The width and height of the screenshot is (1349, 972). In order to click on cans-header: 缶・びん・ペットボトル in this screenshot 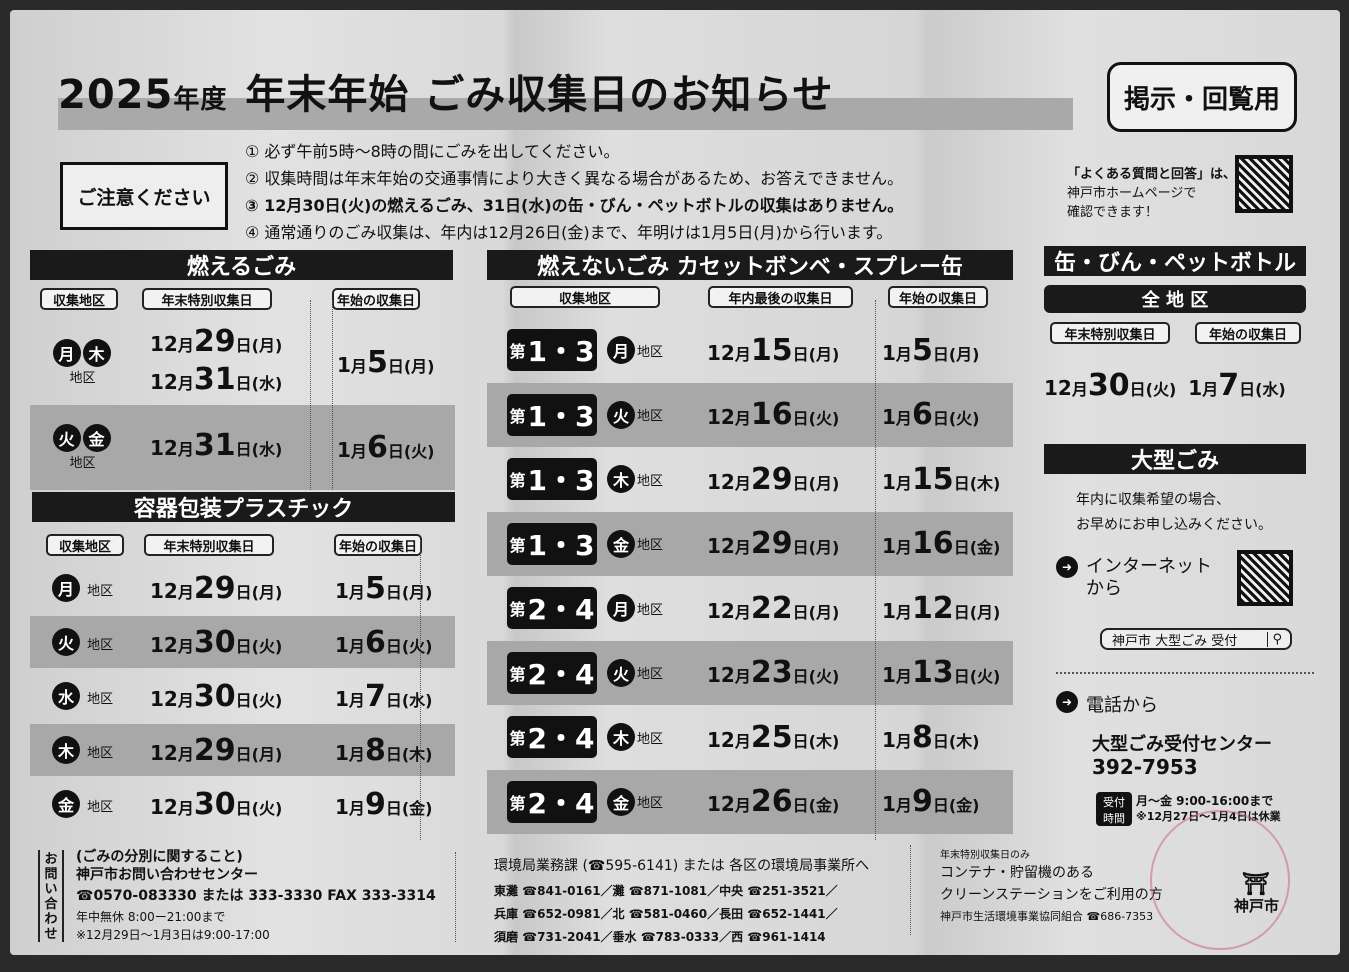, I will do `click(1175, 261)`.